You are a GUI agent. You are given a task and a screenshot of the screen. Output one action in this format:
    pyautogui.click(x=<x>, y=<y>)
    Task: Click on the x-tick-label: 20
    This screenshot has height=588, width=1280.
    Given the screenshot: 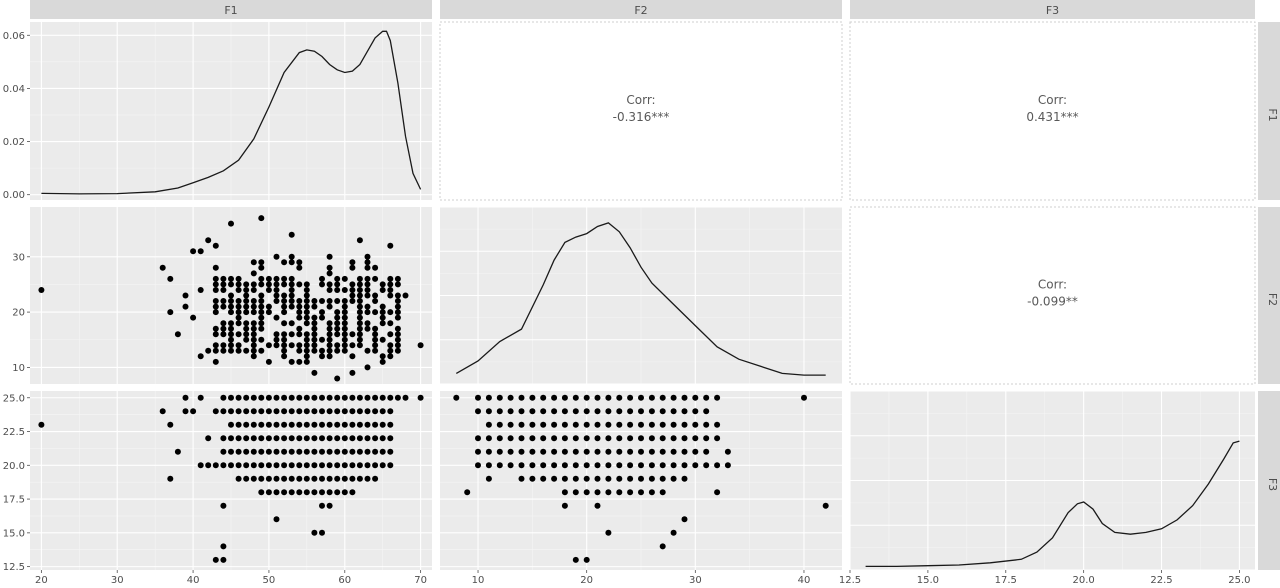 What is the action you would take?
    pyautogui.click(x=586, y=580)
    